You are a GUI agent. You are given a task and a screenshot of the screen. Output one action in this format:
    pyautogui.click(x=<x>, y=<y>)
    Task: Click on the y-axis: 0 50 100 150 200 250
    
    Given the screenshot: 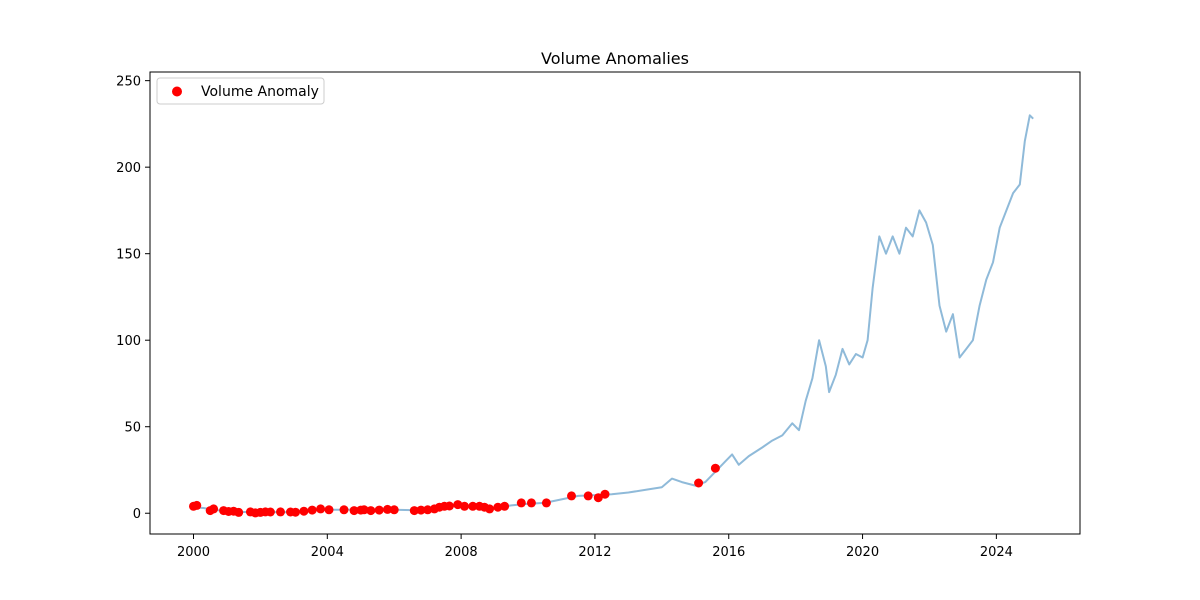 What is the action you would take?
    pyautogui.click(x=133, y=298)
    